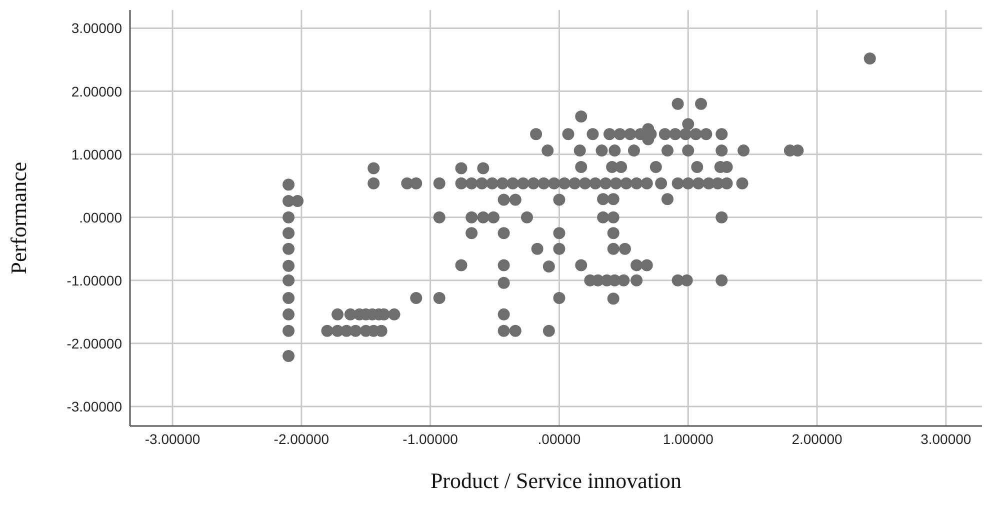  I want to click on x-tick-label: .00000, so click(559, 438).